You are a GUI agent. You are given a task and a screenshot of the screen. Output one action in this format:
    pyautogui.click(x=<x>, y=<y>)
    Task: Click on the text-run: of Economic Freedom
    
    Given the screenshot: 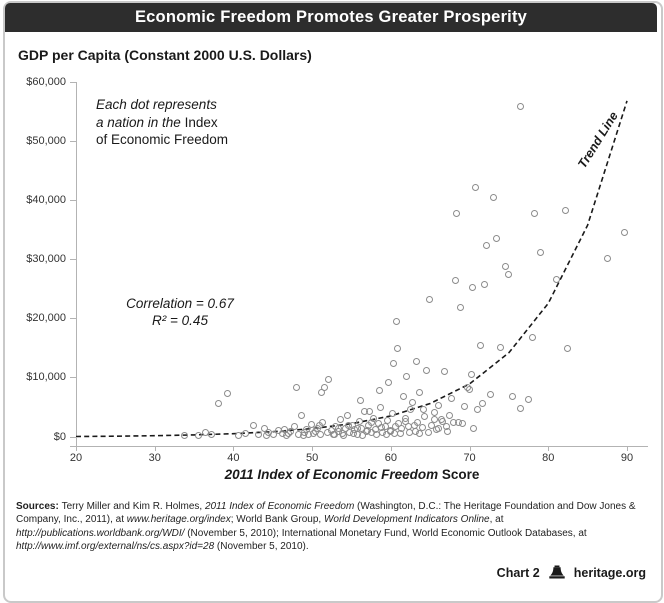 What is the action you would take?
    pyautogui.click(x=162, y=139)
    